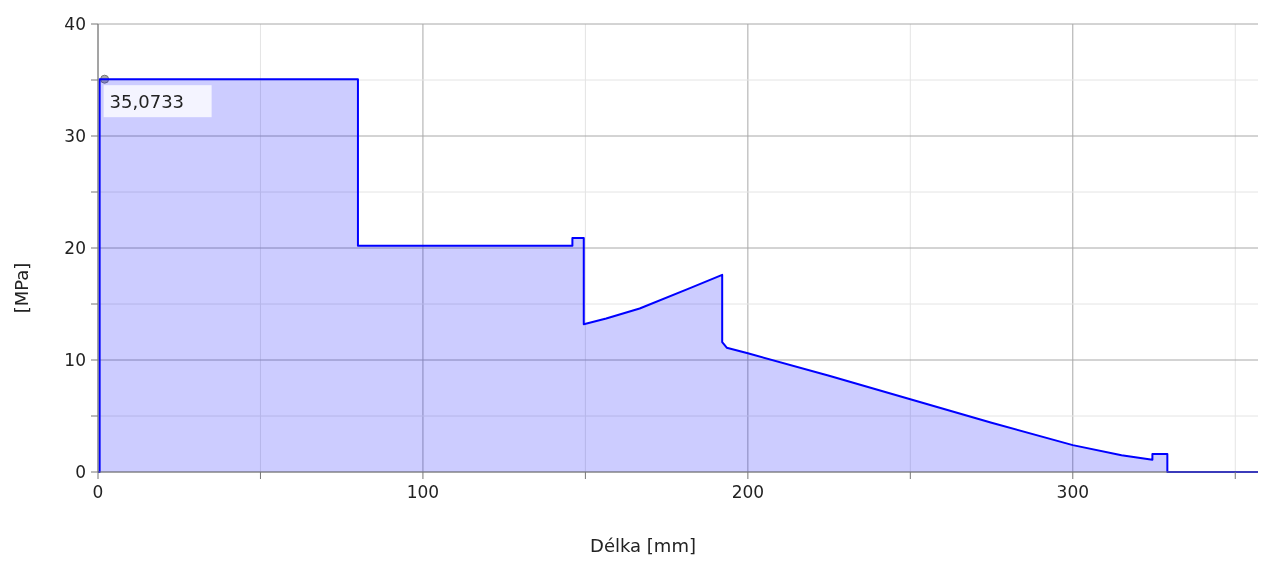  I want to click on y-tick-label: 30, so click(75, 136).